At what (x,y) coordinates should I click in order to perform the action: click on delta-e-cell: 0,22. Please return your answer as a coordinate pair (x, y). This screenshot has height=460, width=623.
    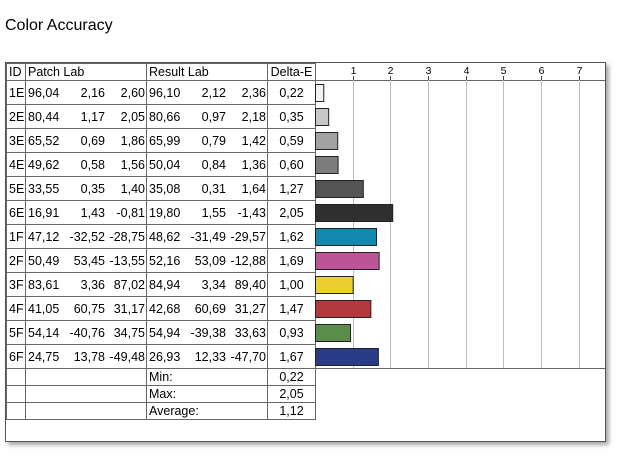
    Looking at the image, I should click on (291, 92).